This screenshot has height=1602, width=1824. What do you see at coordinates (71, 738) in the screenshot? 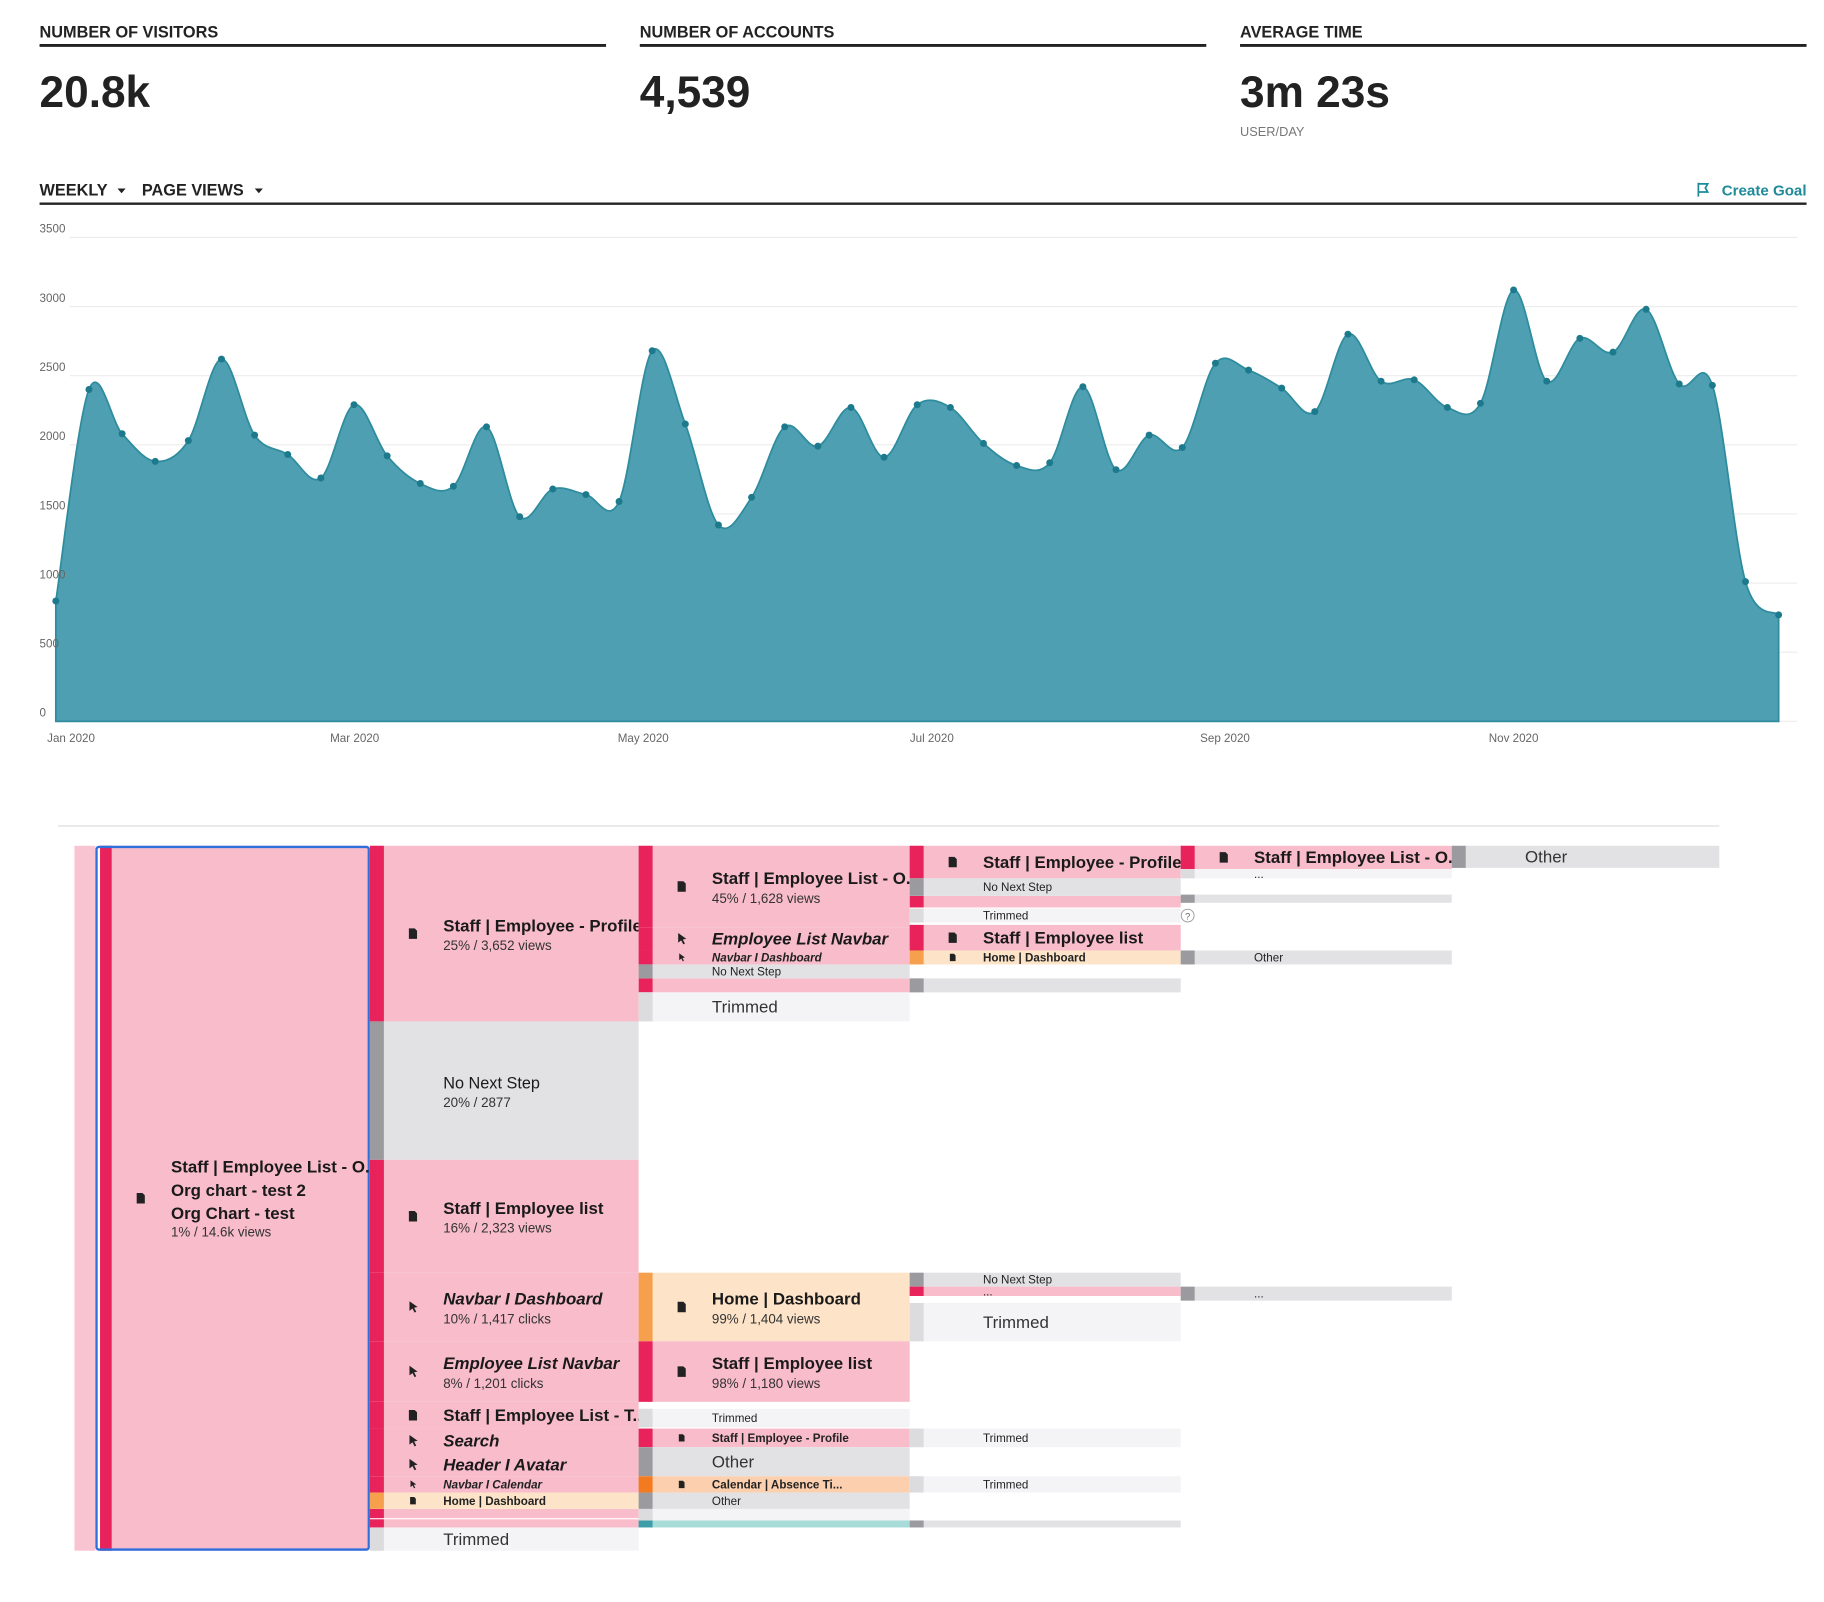
I see `x-tick-label: Jan 2020` at bounding box center [71, 738].